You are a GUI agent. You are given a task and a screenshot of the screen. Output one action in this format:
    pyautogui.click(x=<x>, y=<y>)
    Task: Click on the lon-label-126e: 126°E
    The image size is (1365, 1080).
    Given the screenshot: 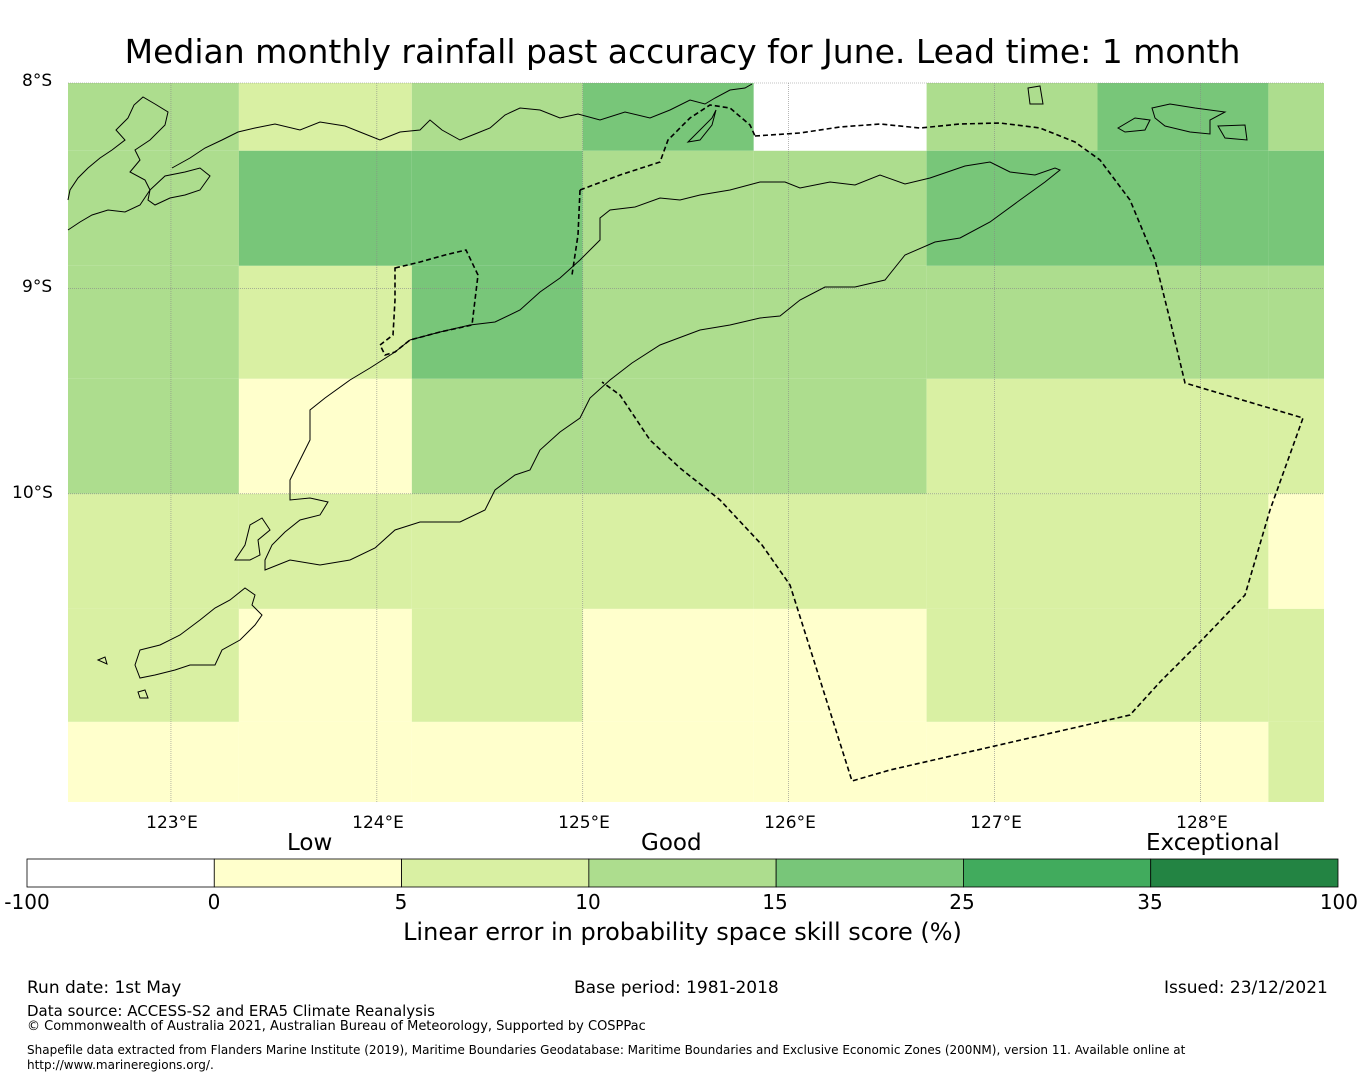 What is the action you would take?
    pyautogui.click(x=790, y=823)
    